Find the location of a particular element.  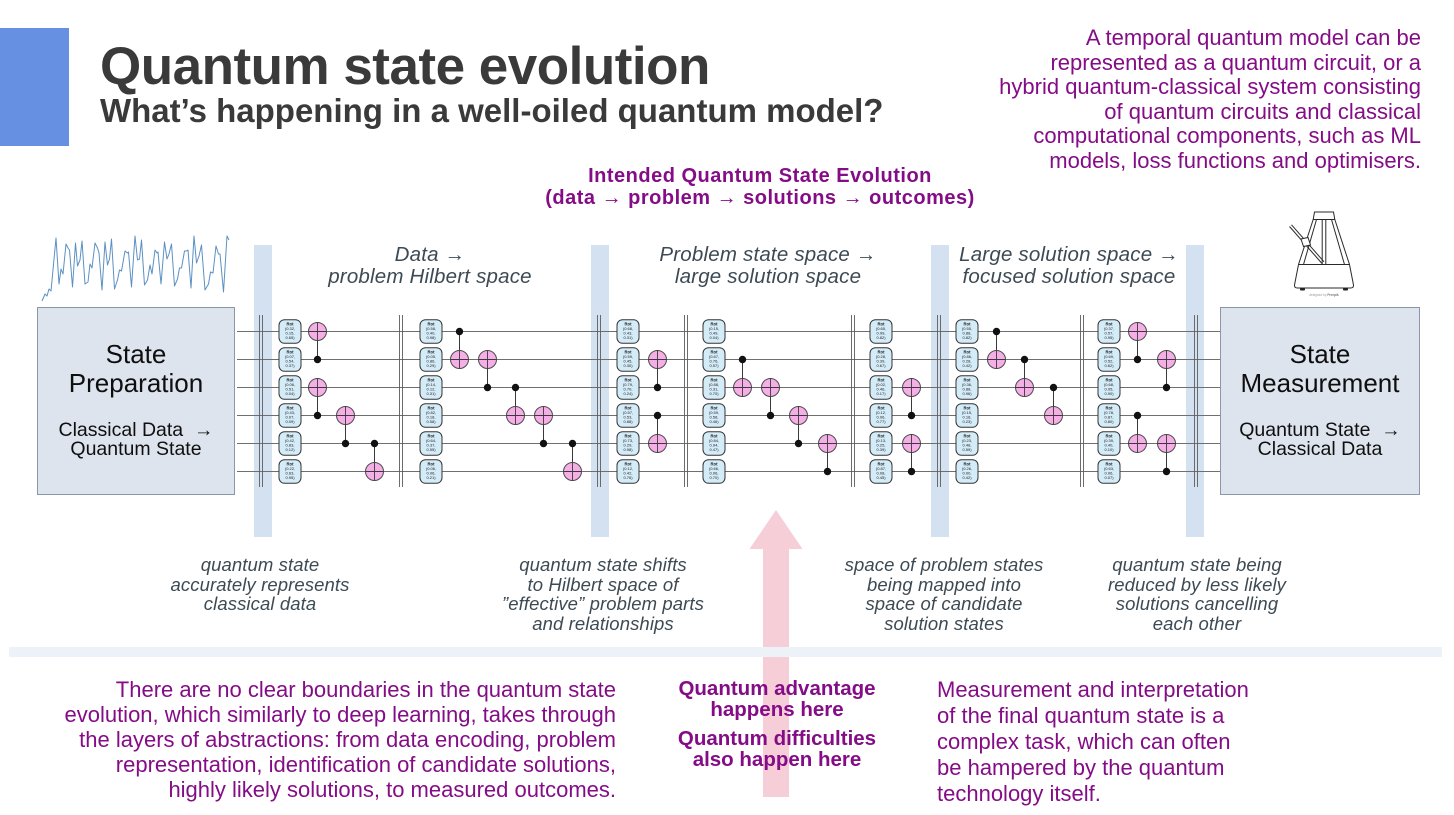

svg-text: (0.02, is located at coordinates (881, 384).